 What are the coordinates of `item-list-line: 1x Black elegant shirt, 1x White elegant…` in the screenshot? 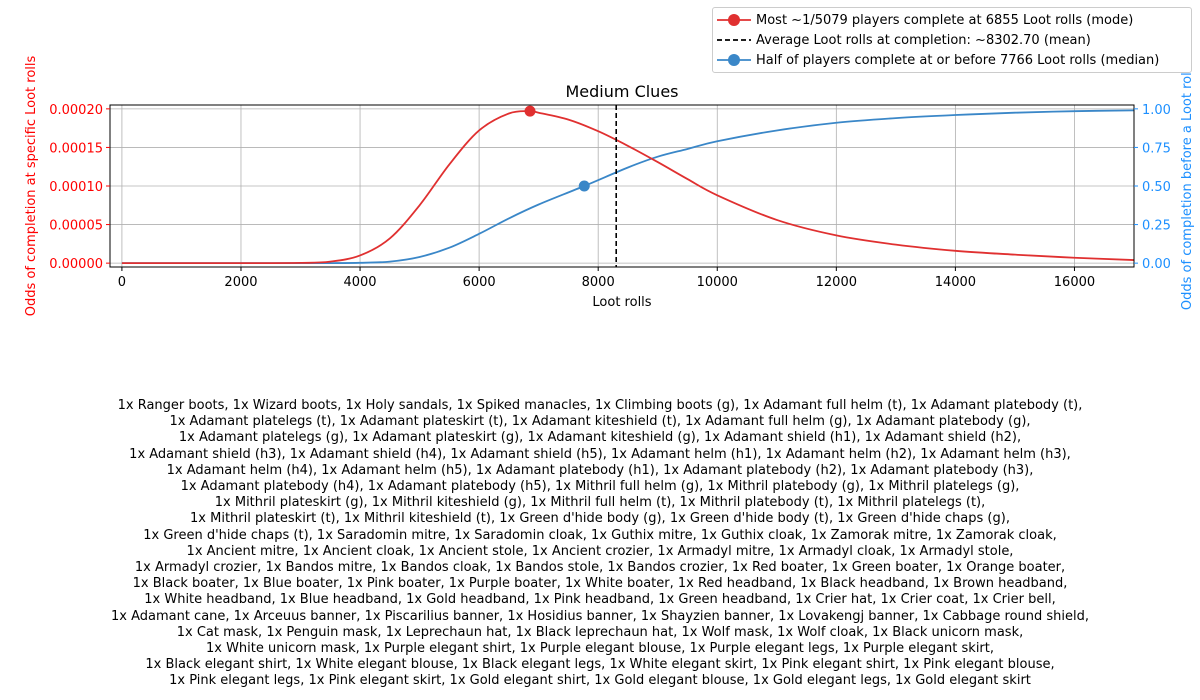 It's located at (600, 665).